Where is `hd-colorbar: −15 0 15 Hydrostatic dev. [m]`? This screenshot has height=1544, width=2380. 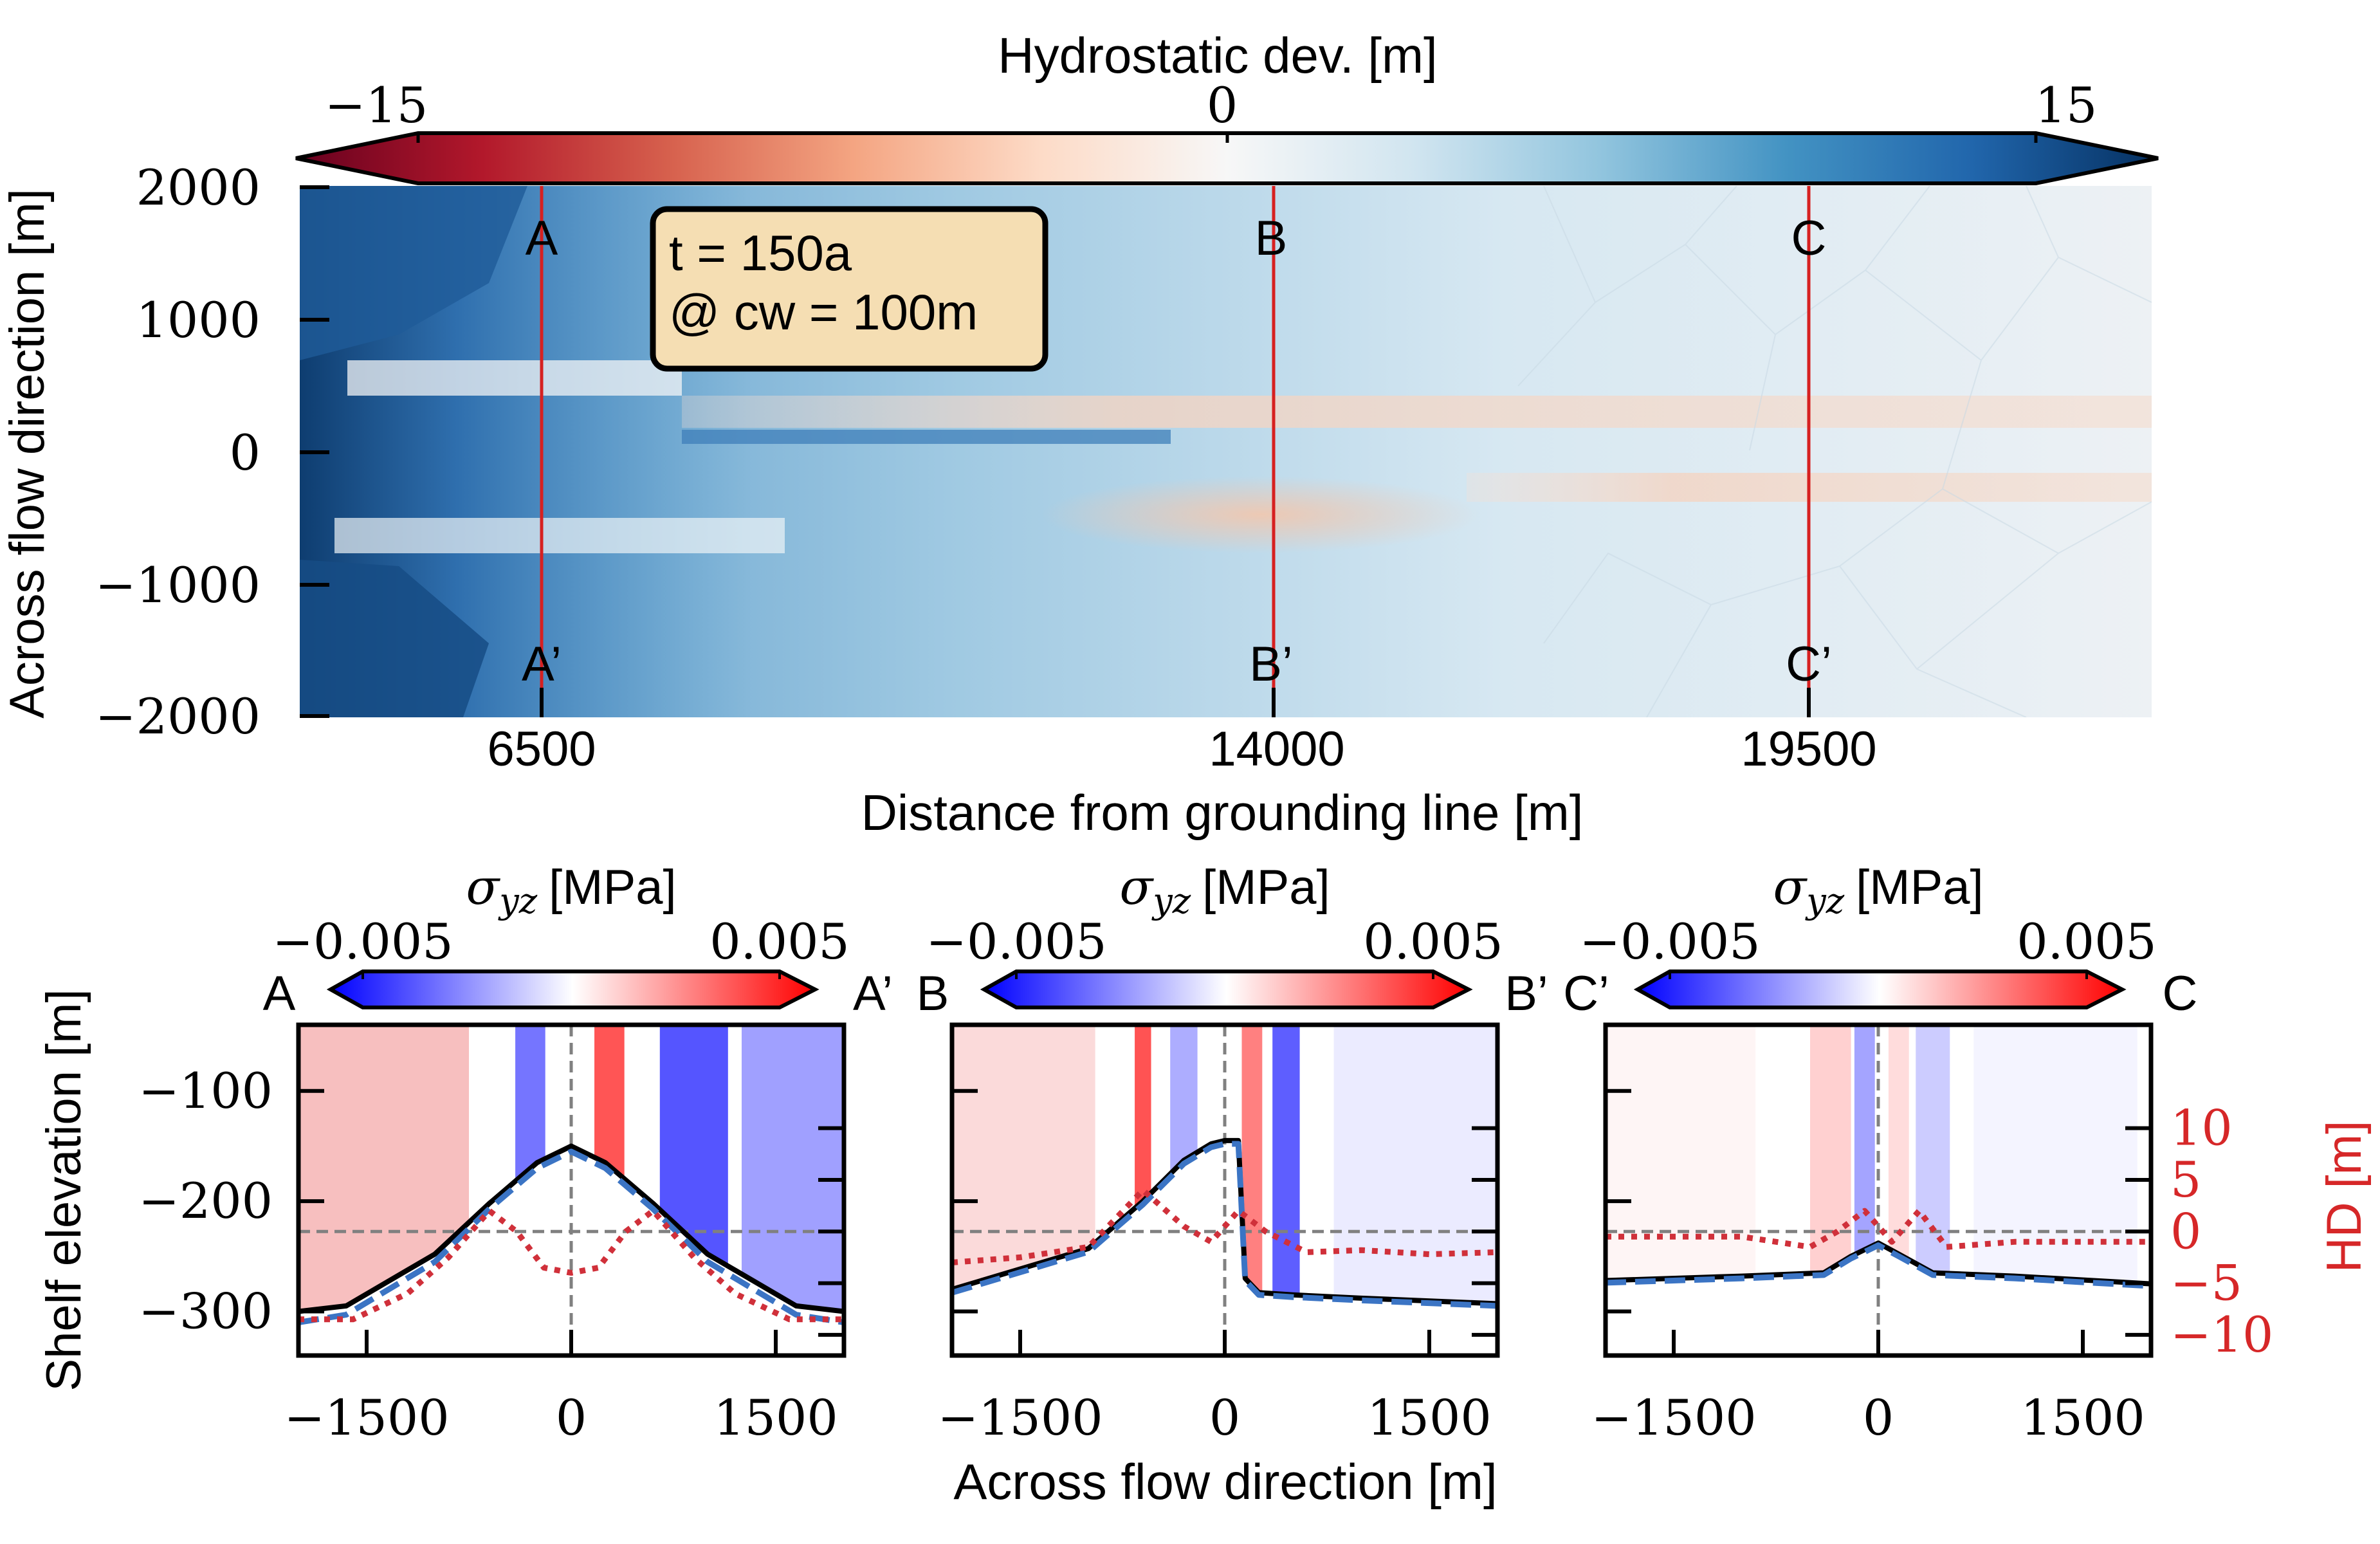 hd-colorbar: −15 0 15 Hydrostatic dev. [m] is located at coordinates (1227, 106).